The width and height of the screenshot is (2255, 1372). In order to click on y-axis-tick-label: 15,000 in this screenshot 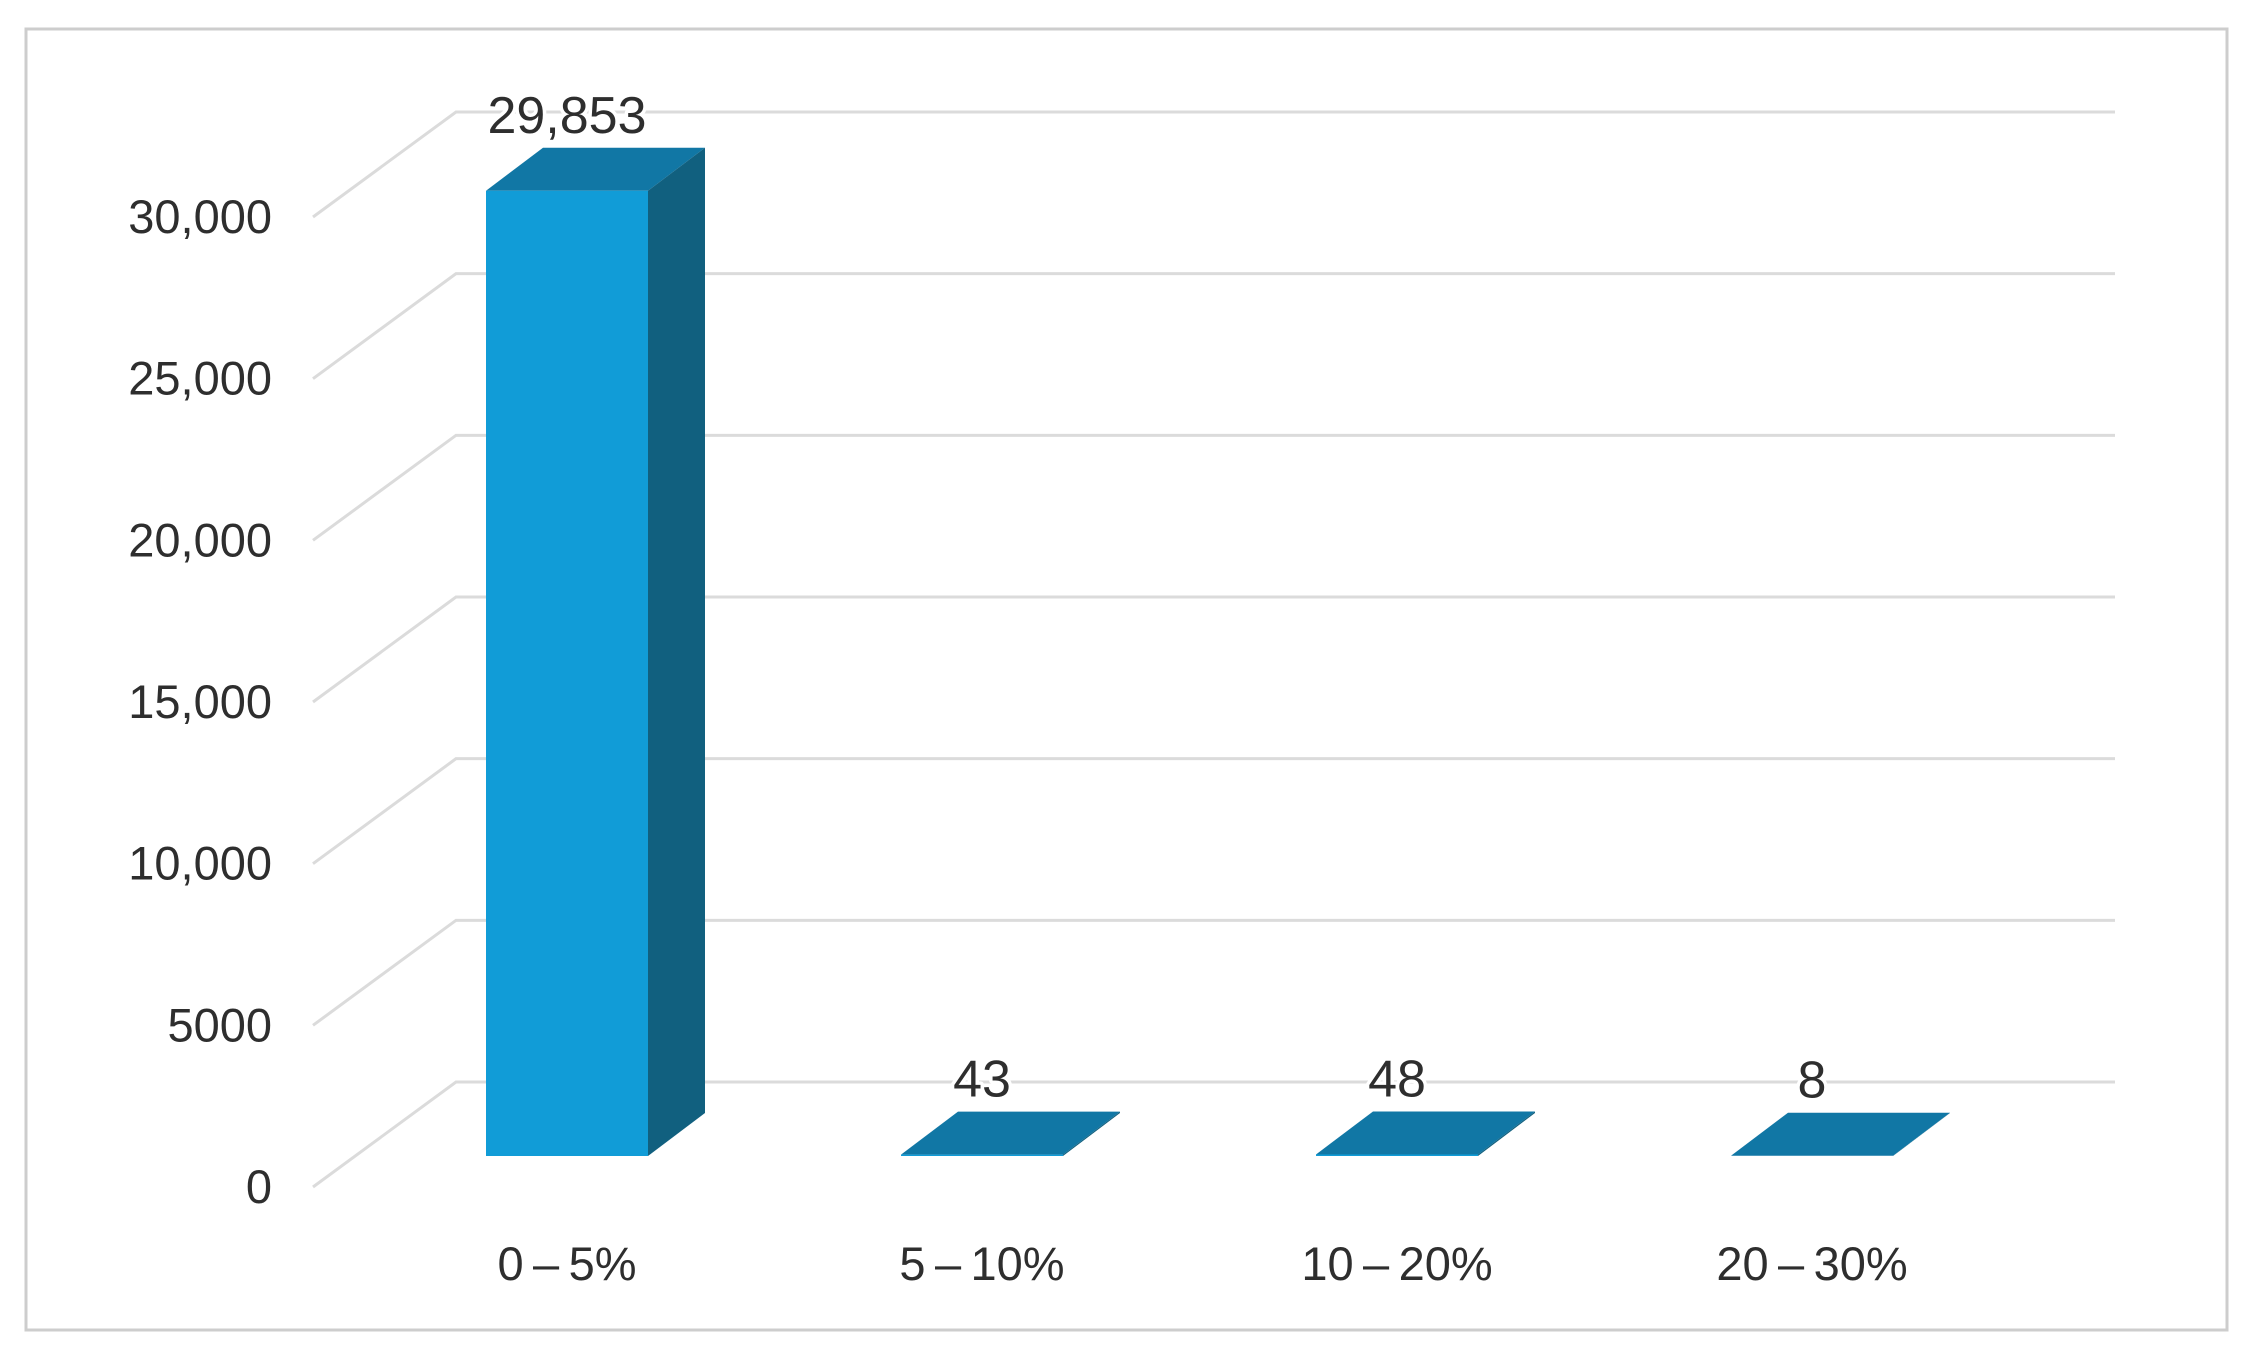, I will do `click(200, 701)`.